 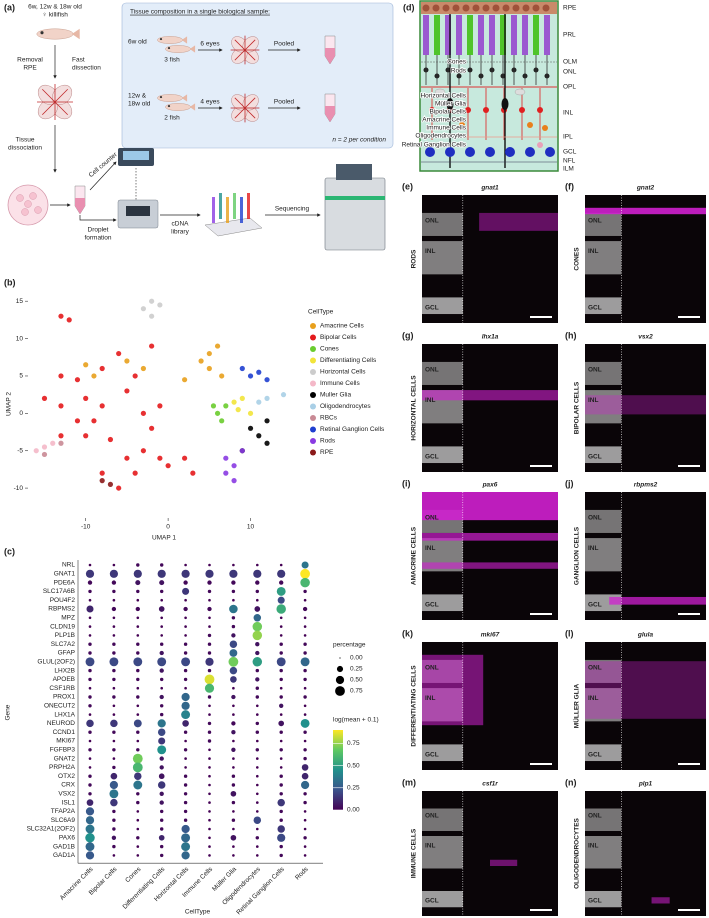 What do you see at coordinates (356, 658) in the screenshot?
I see `legend-label: 0.00` at bounding box center [356, 658].